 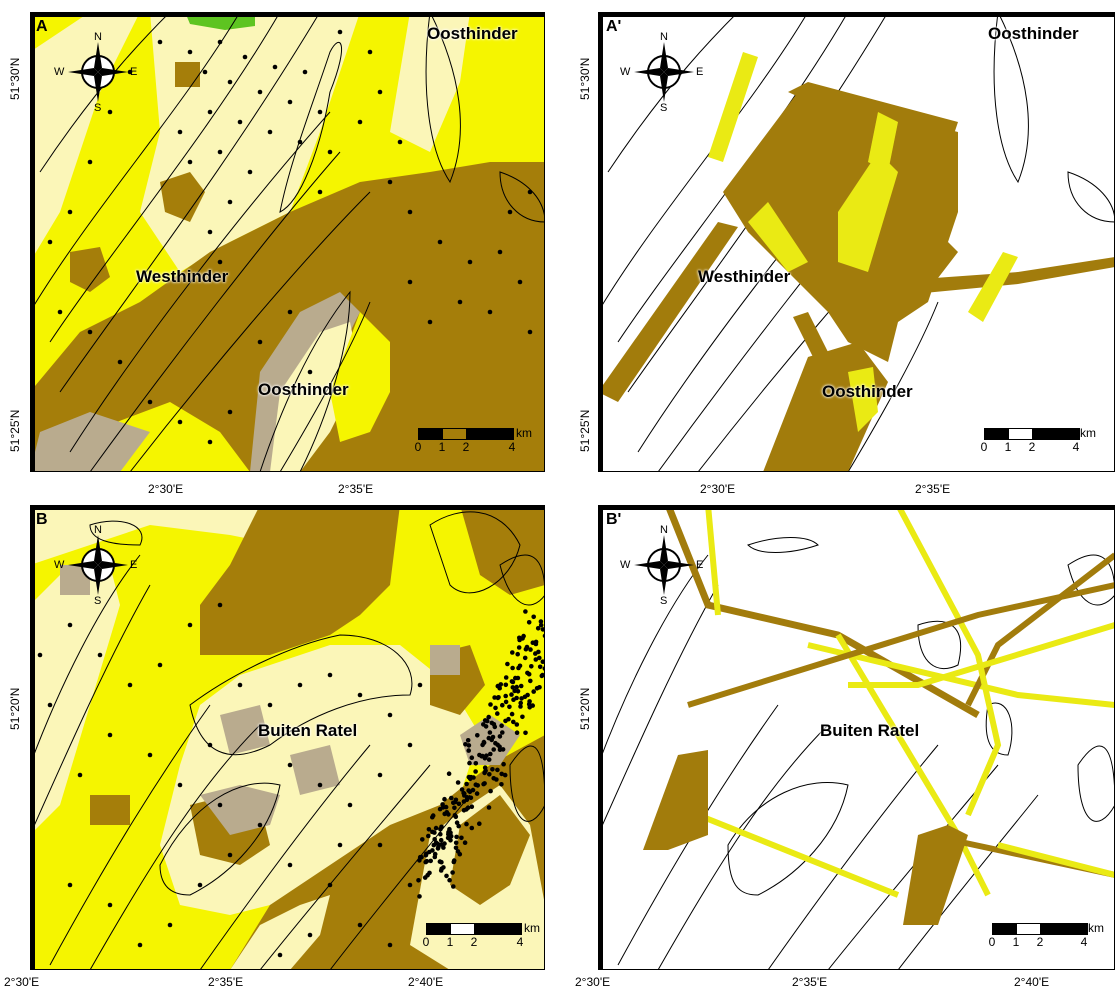 I want to click on a-prime-y-tick-2: 51°25'N, so click(x=585, y=430).